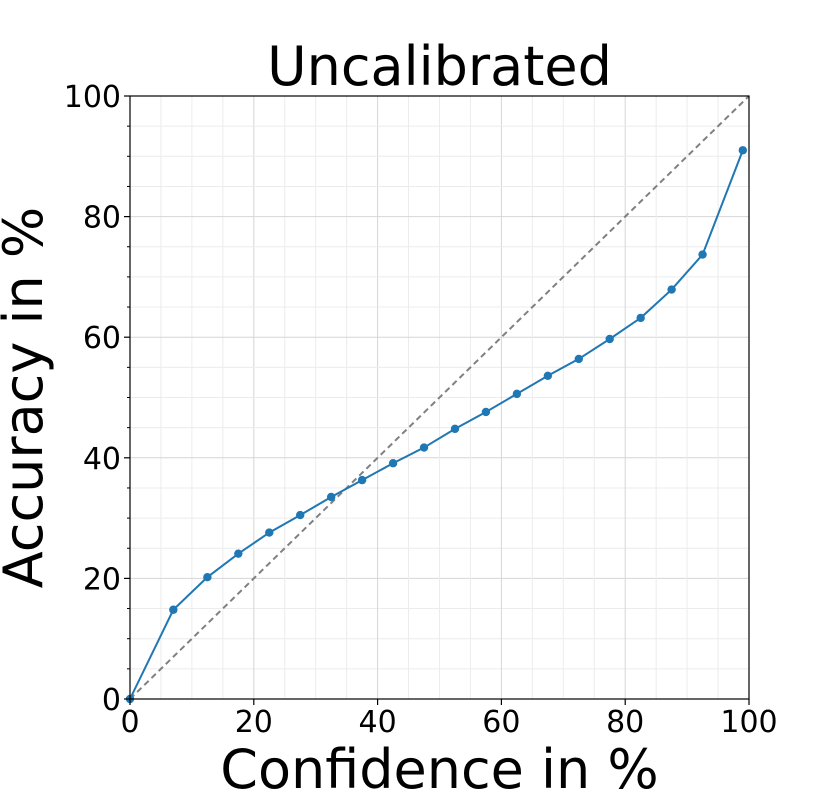  Describe the element at coordinates (102, 218) in the screenshot. I see `y-tick-label: 80` at that location.